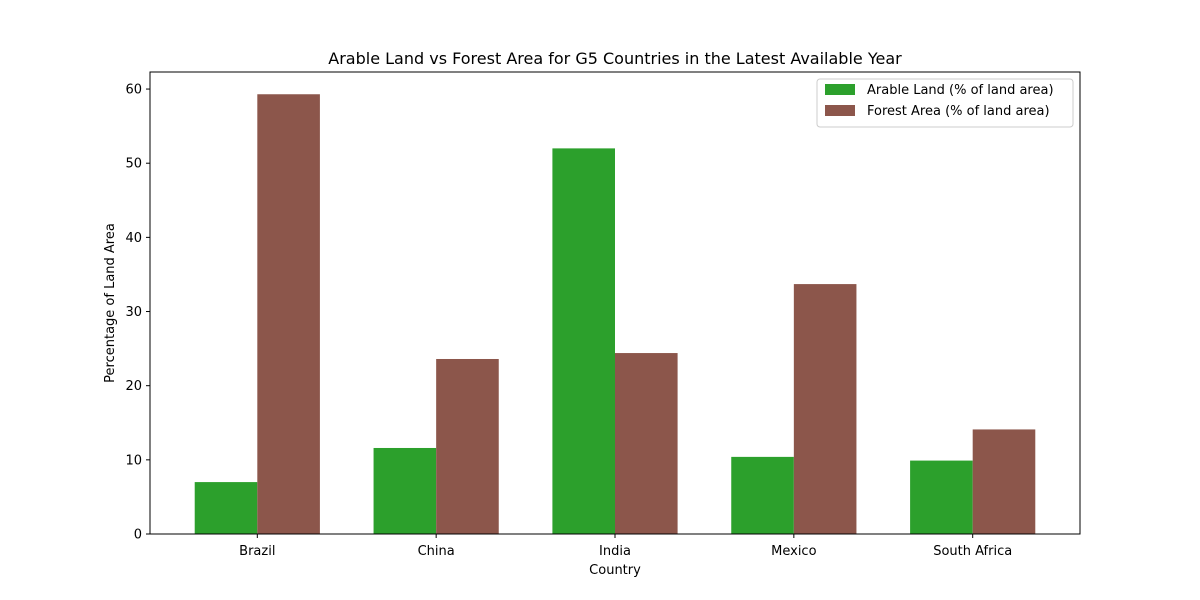  Describe the element at coordinates (110, 303) in the screenshot. I see `y-axis-label: Percentage of Land Area` at that location.